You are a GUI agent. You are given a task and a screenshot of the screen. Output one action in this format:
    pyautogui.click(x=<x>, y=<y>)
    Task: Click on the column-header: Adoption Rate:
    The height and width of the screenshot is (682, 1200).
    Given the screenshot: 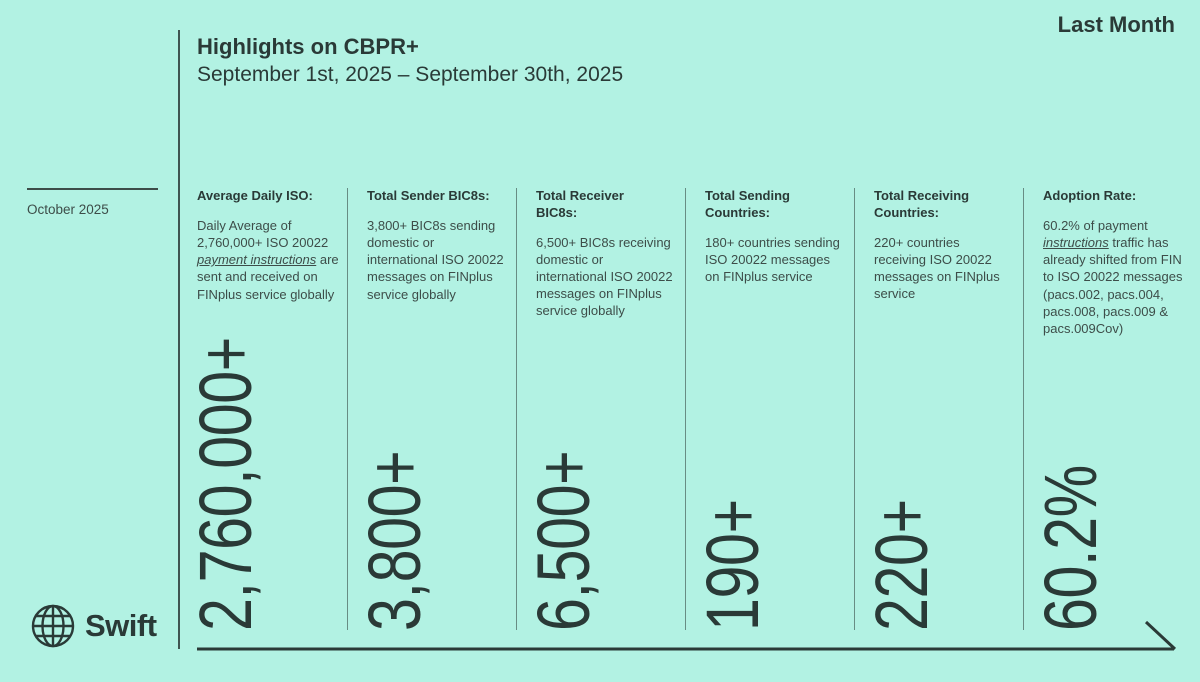 What is the action you would take?
    pyautogui.click(x=1090, y=195)
    